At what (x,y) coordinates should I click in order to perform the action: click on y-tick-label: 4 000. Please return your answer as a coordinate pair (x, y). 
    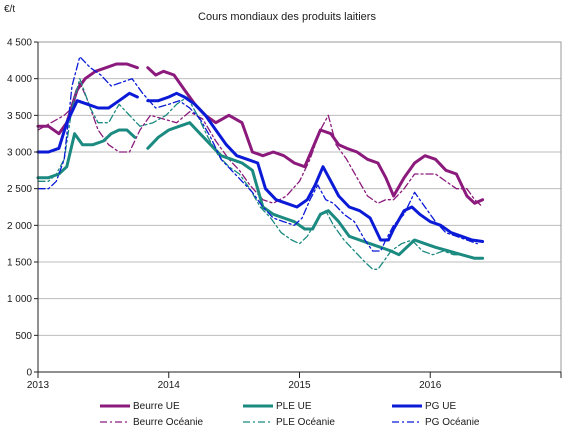
    Looking at the image, I should click on (19, 79).